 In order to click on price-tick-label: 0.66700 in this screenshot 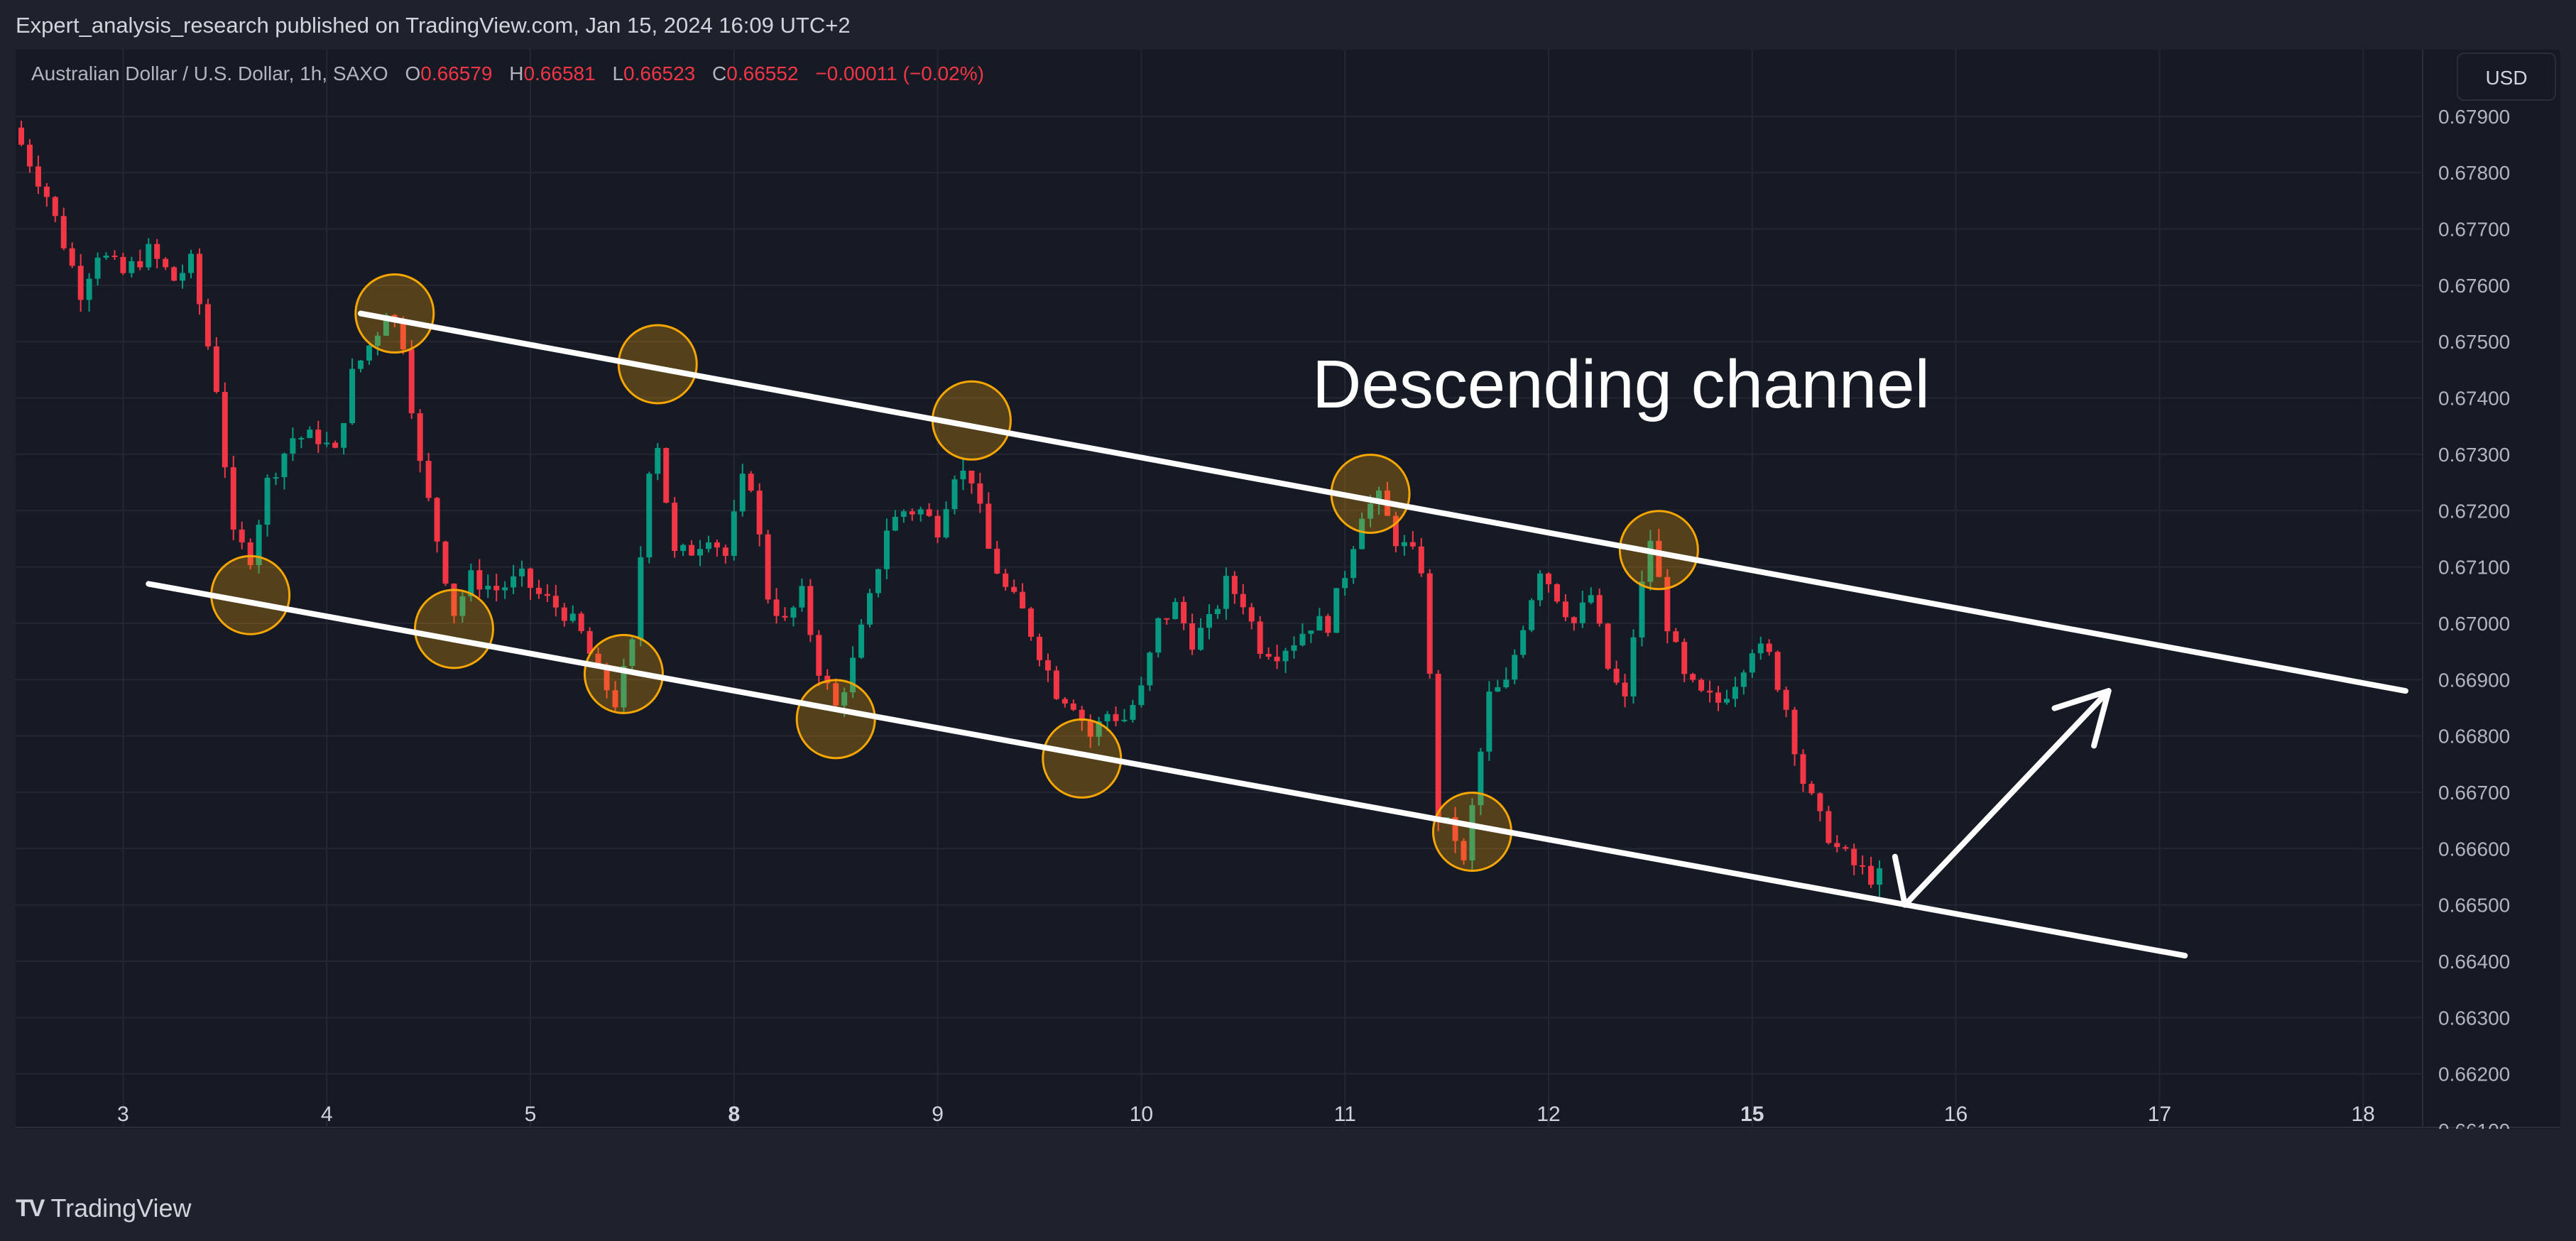, I will do `click(2474, 793)`.